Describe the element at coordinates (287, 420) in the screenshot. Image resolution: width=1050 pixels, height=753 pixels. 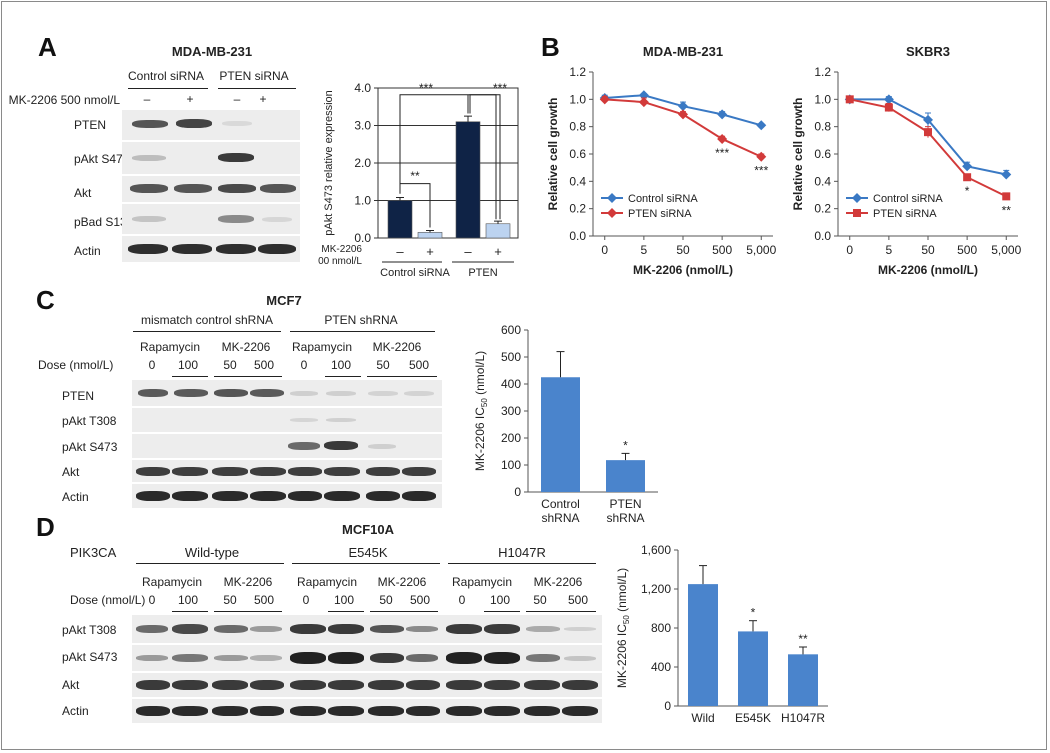
I see `blot-c-pakt-t308` at that location.